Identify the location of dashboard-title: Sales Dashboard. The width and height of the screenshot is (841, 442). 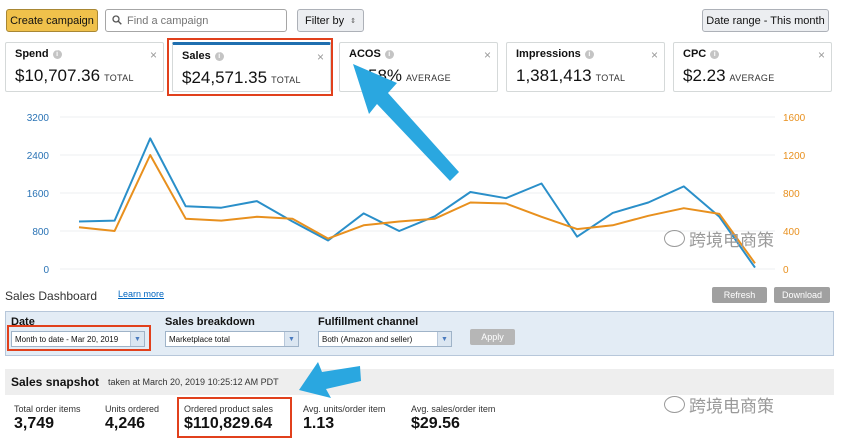
(51, 296).